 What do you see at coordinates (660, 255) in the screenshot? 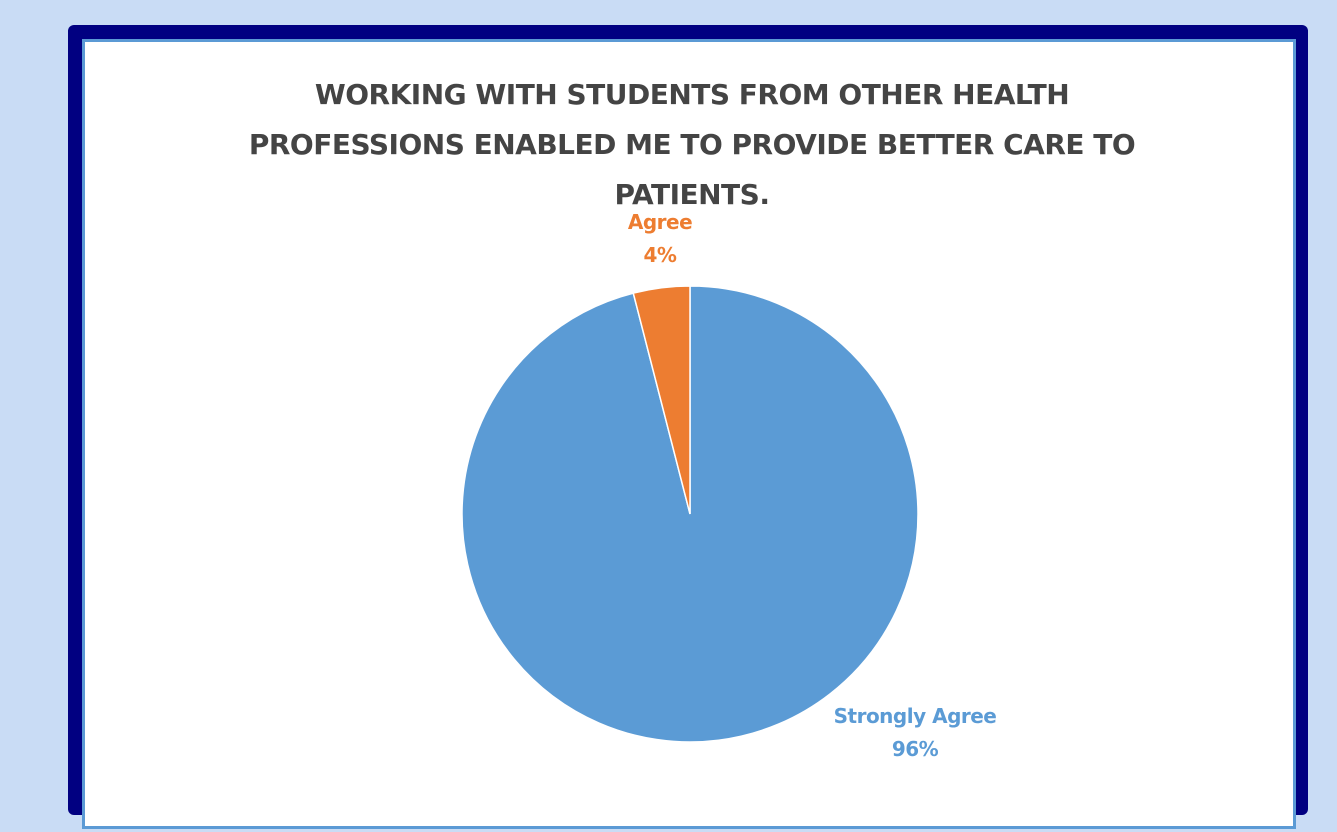
I see `slice-label-agree-value: 4%` at bounding box center [660, 255].